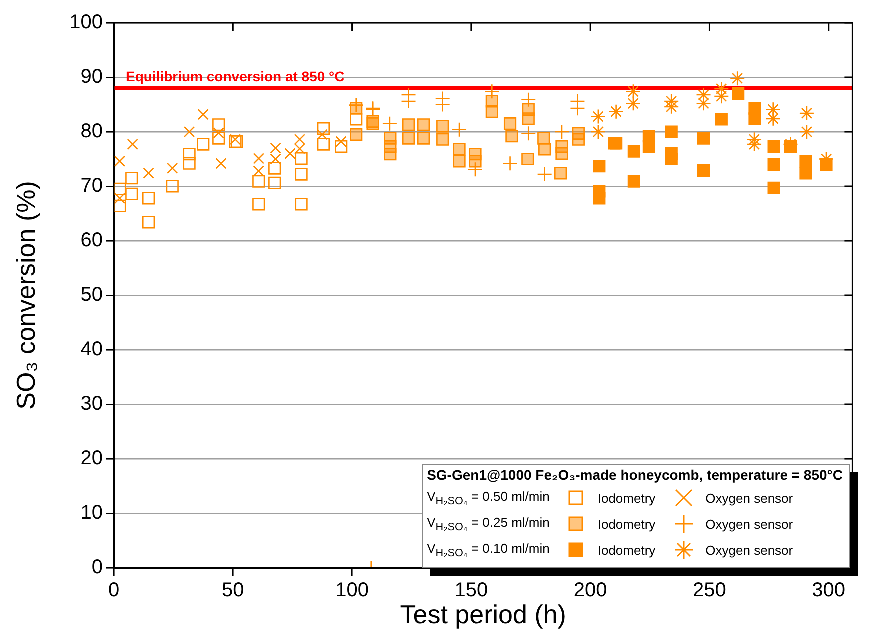  What do you see at coordinates (233, 591) in the screenshot?
I see `x-tick-label: 50` at bounding box center [233, 591].